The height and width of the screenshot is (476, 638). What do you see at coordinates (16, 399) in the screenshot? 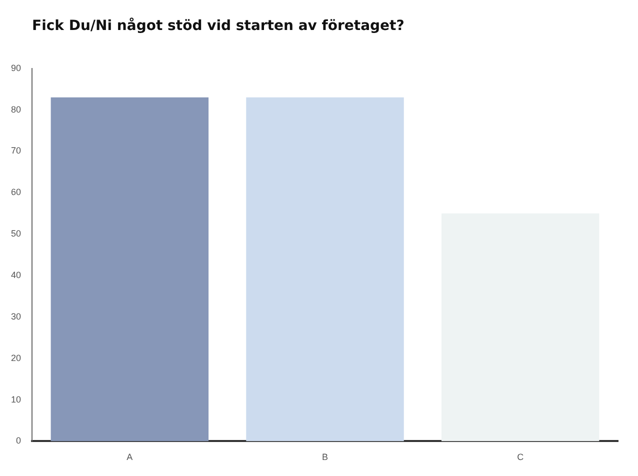
I see `y-tick-label: 10` at bounding box center [16, 399].